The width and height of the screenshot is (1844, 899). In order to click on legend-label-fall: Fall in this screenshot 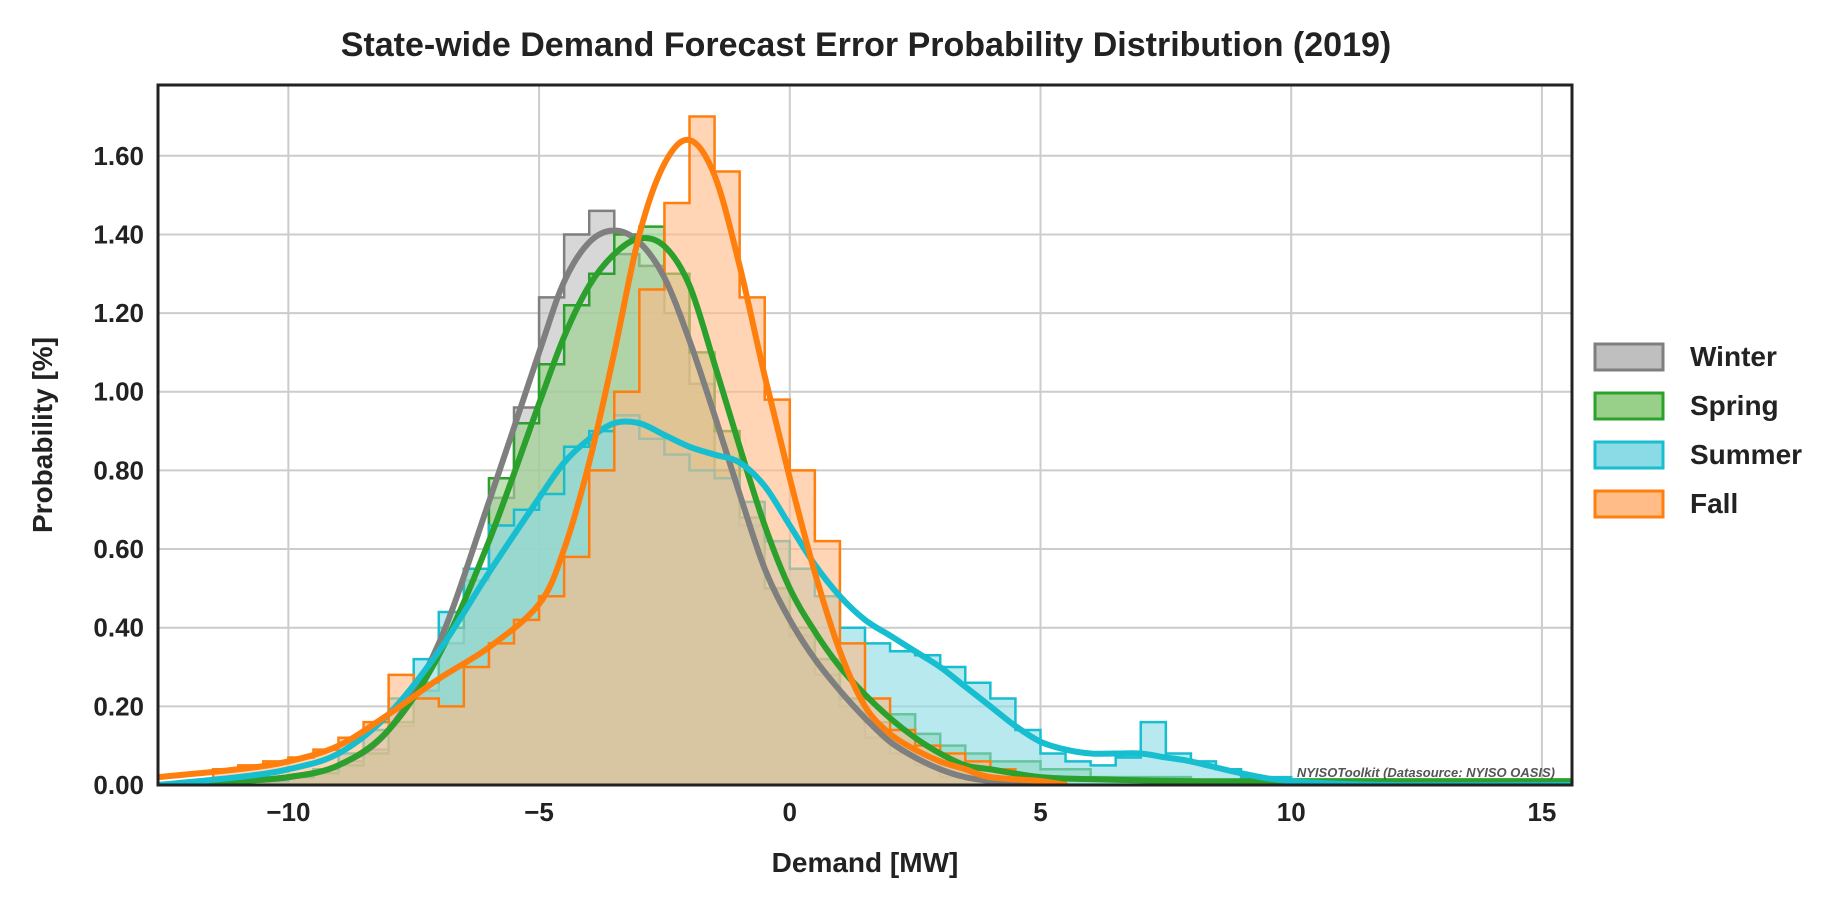, I will do `click(1714, 503)`.